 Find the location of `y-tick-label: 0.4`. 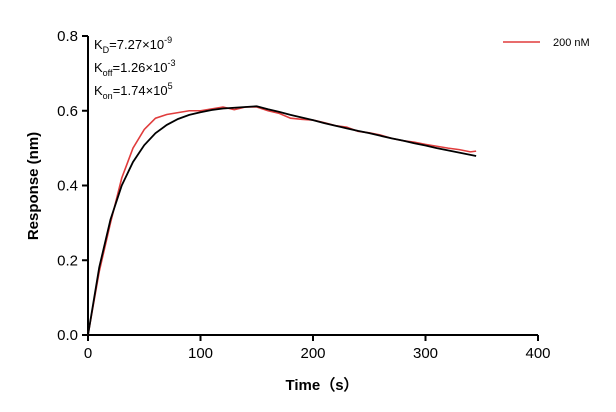

y-tick-label: 0.4 is located at coordinates (67, 186).